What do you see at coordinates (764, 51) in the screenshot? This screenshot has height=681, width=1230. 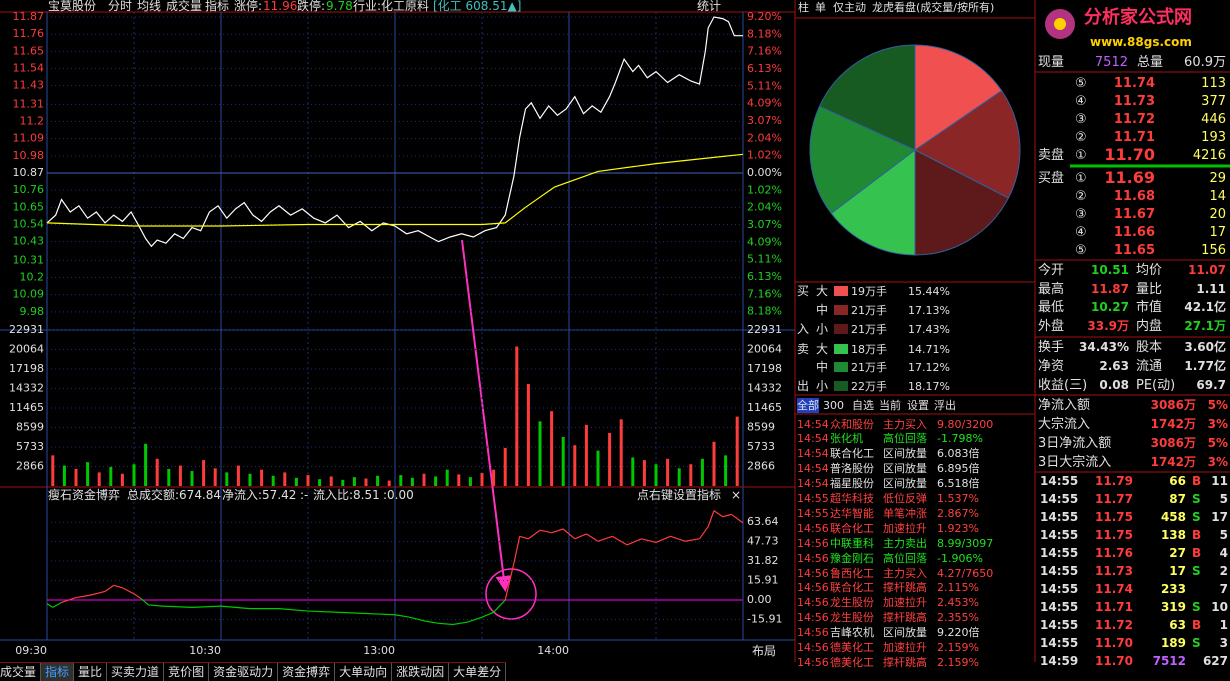 I see `y2-tick-label: 7.16%` at bounding box center [764, 51].